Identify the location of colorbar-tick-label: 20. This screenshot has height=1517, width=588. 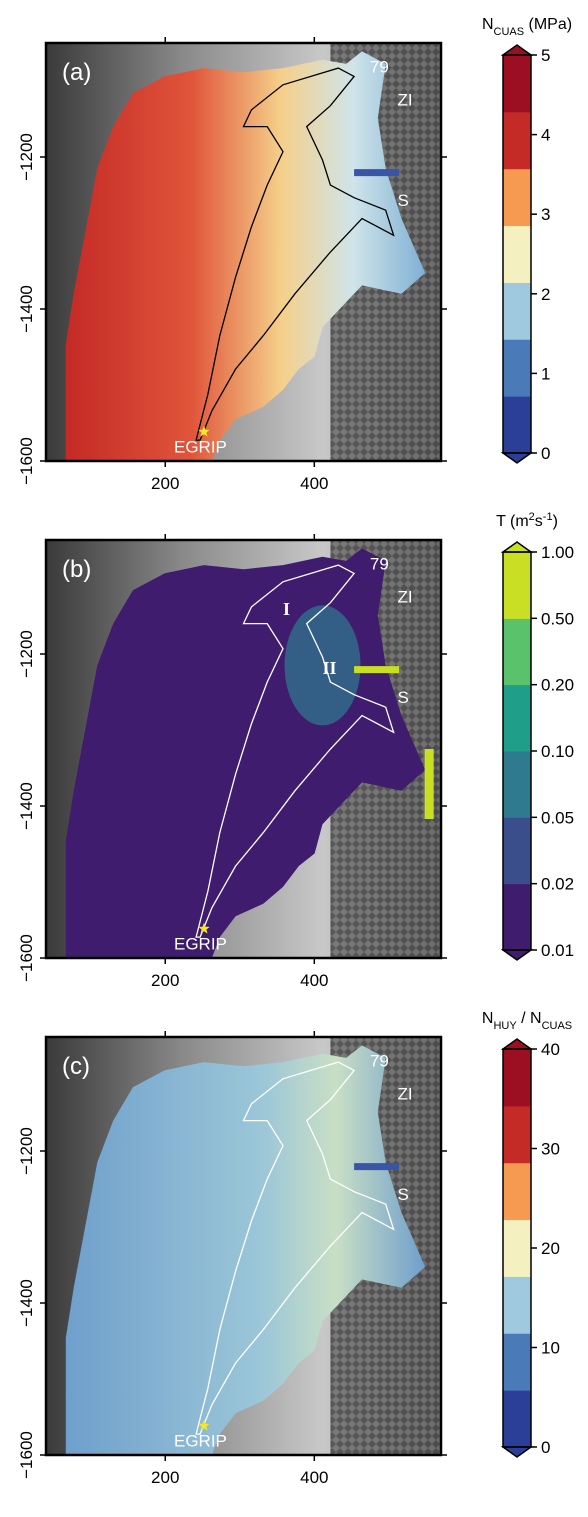
(550, 1248).